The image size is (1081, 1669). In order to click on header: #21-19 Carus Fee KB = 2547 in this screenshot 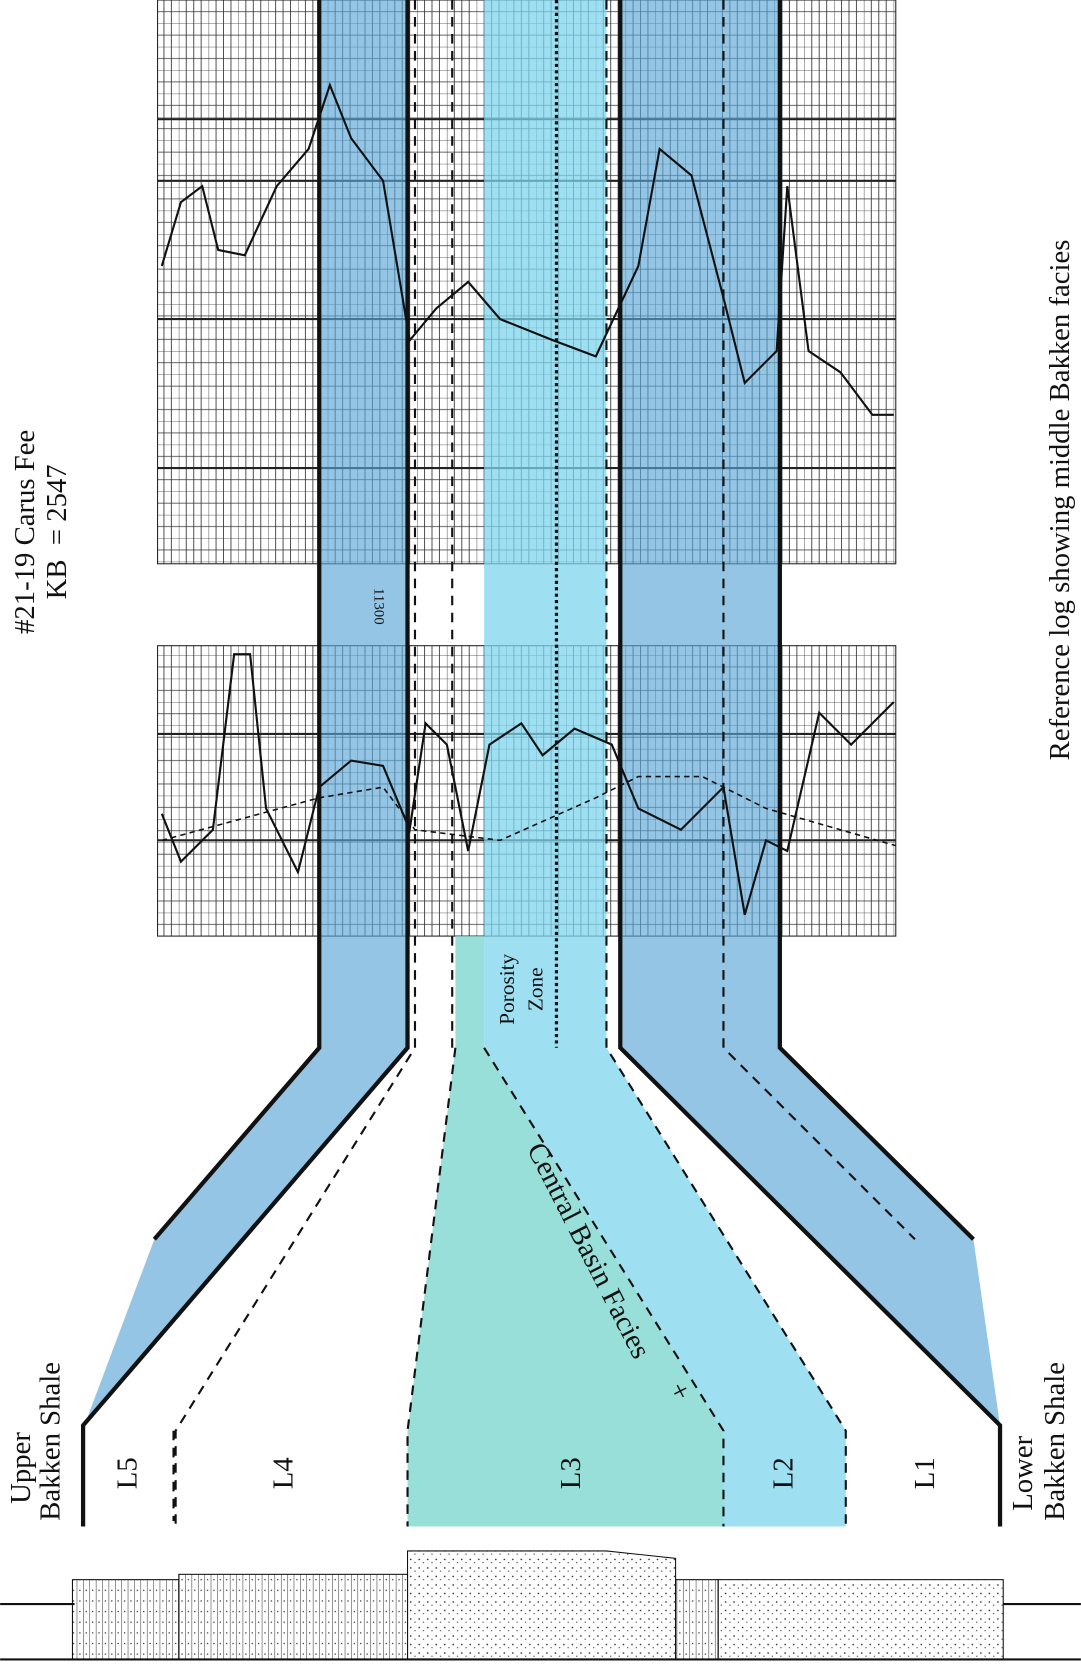, I will do `click(41, 532)`.